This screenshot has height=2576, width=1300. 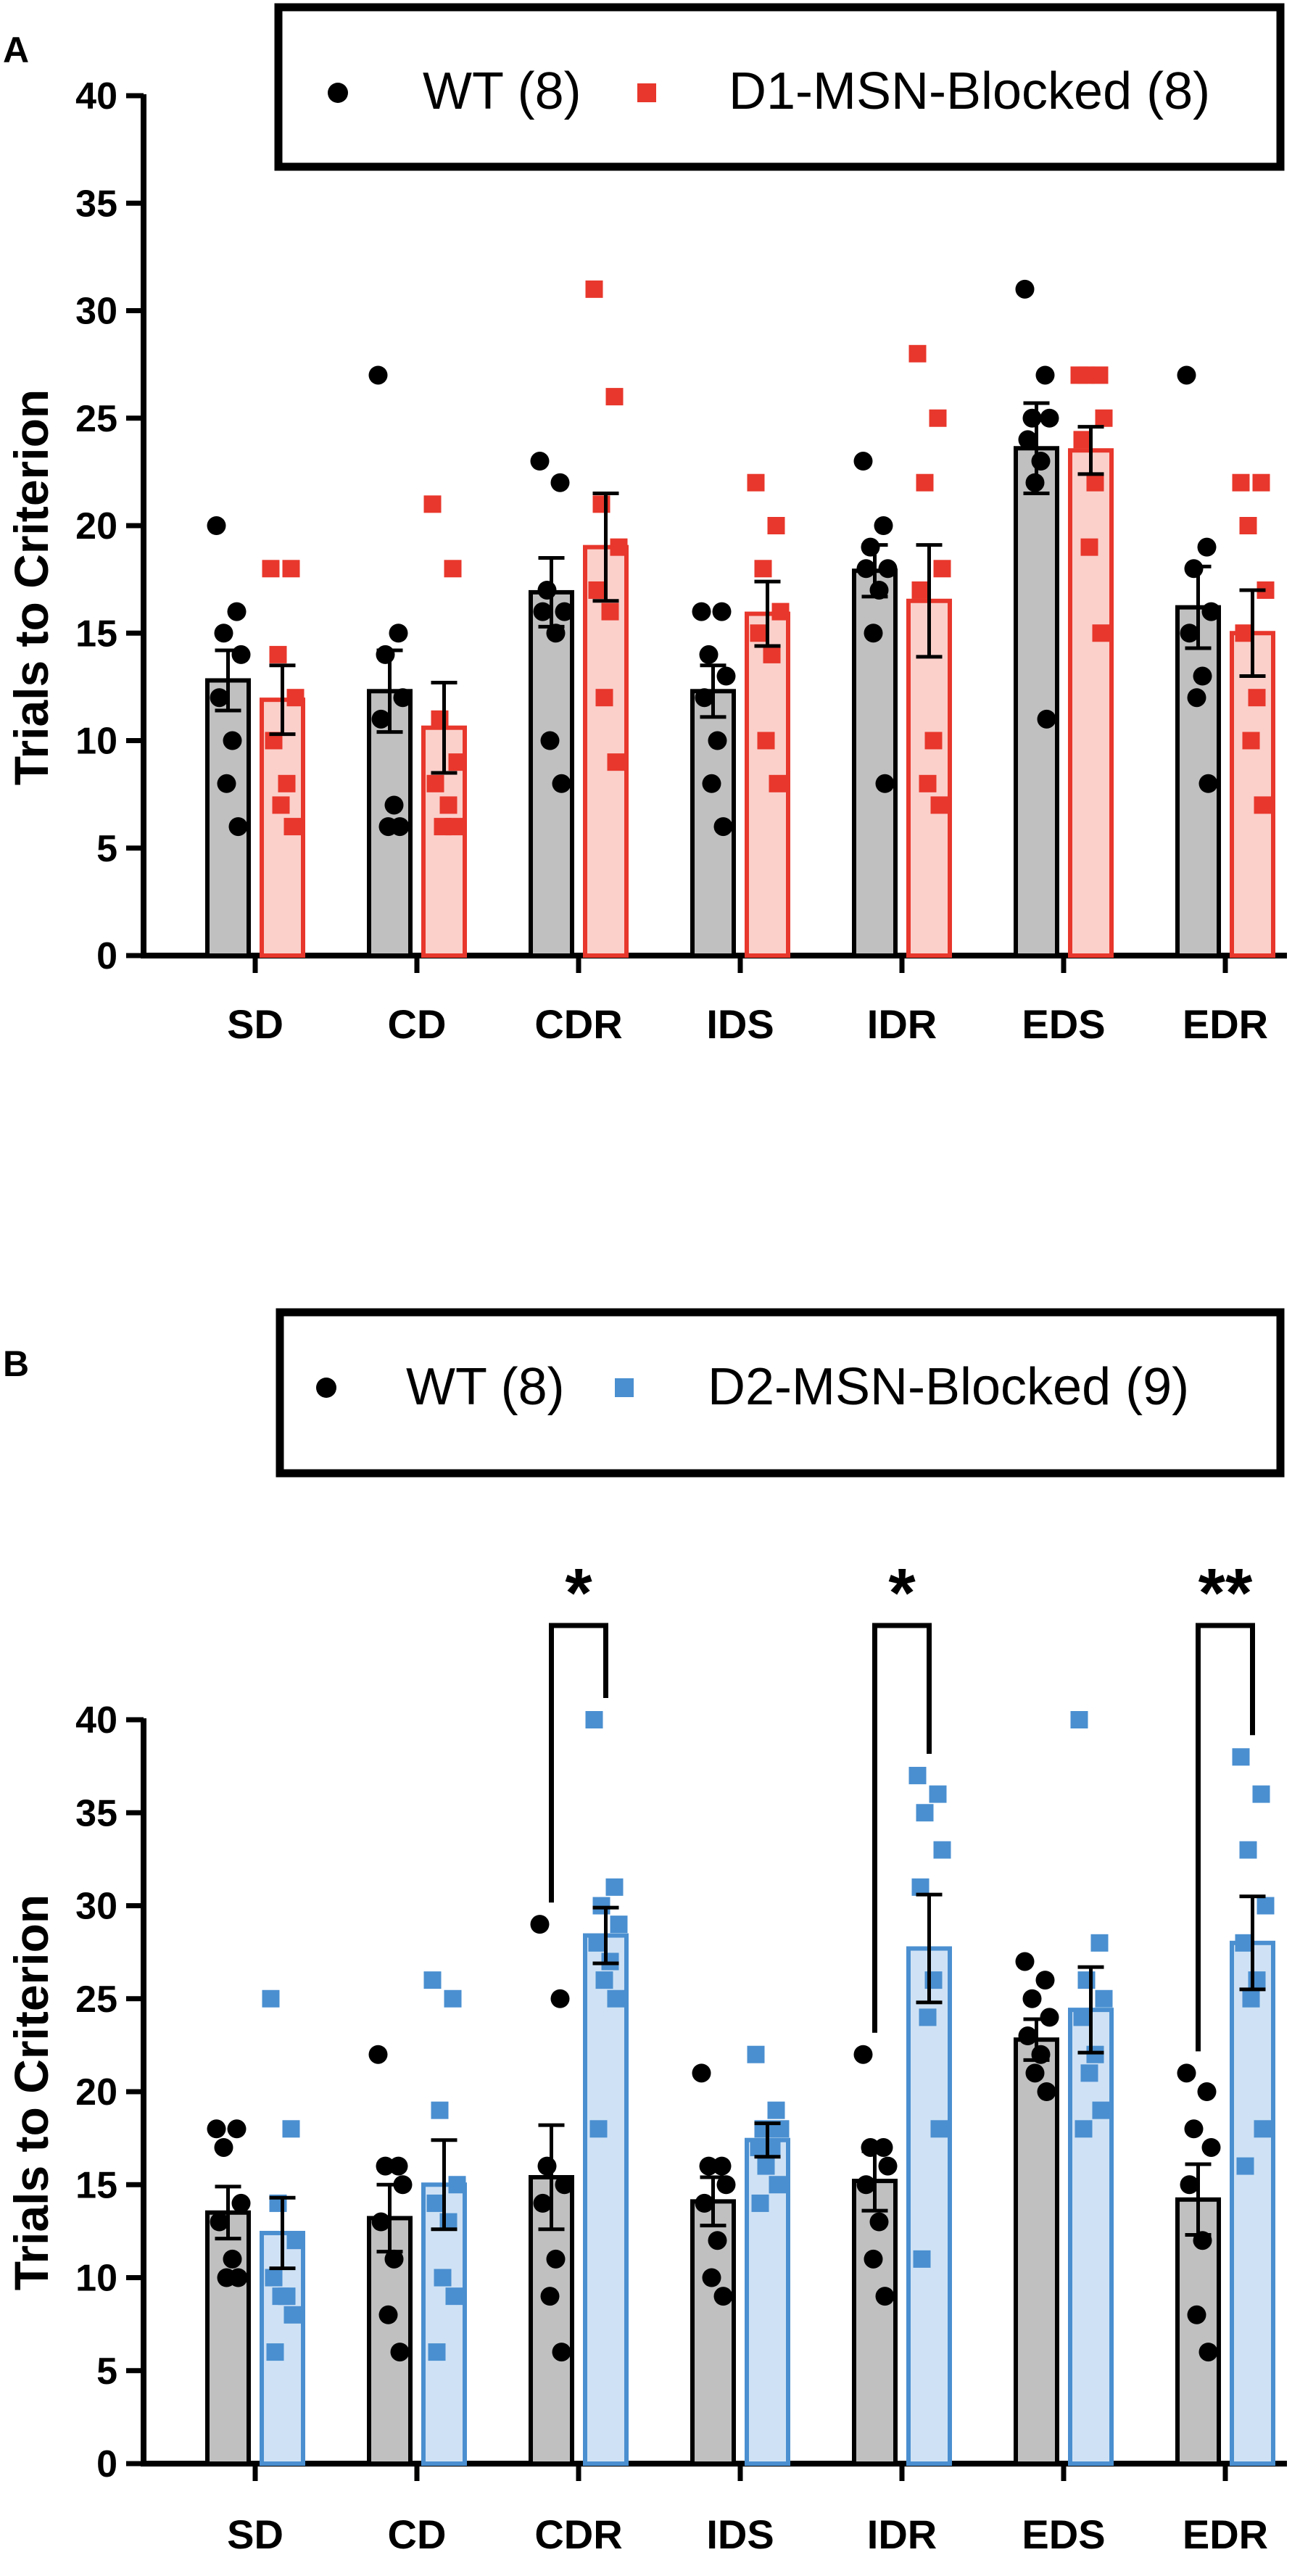 What do you see at coordinates (96, 312) in the screenshot?
I see `y-tick-label: 30` at bounding box center [96, 312].